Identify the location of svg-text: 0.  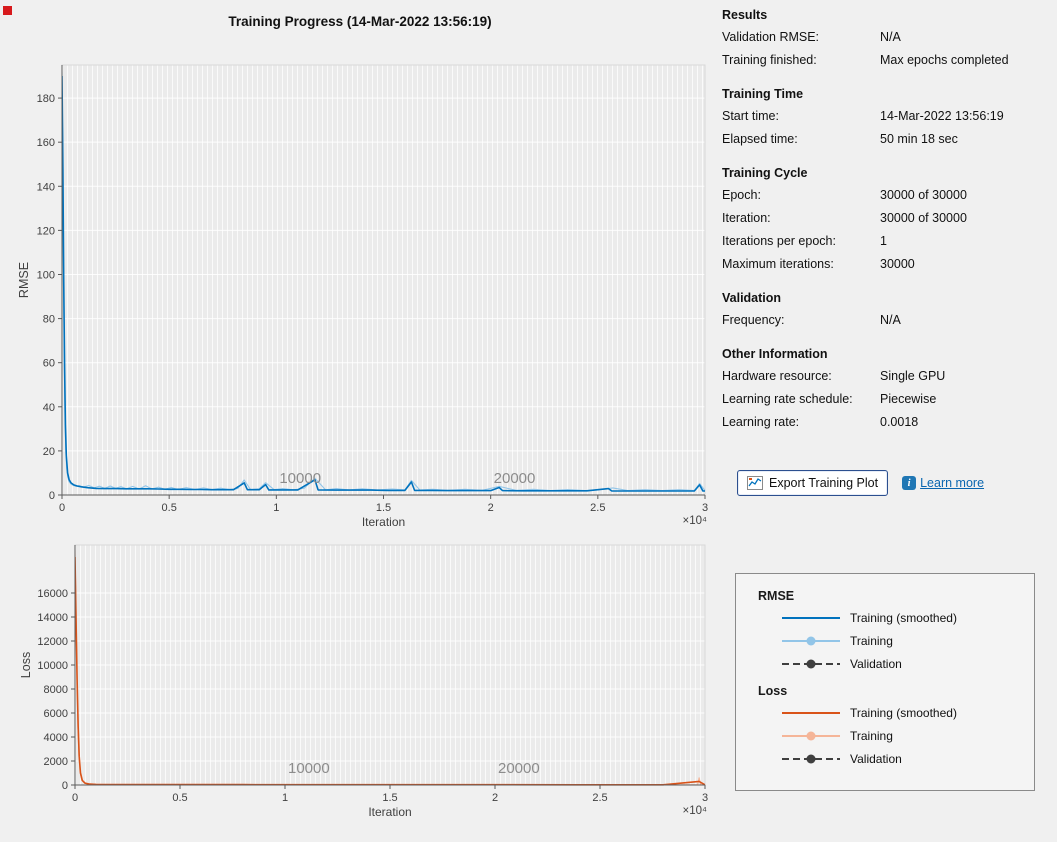
(52, 496).